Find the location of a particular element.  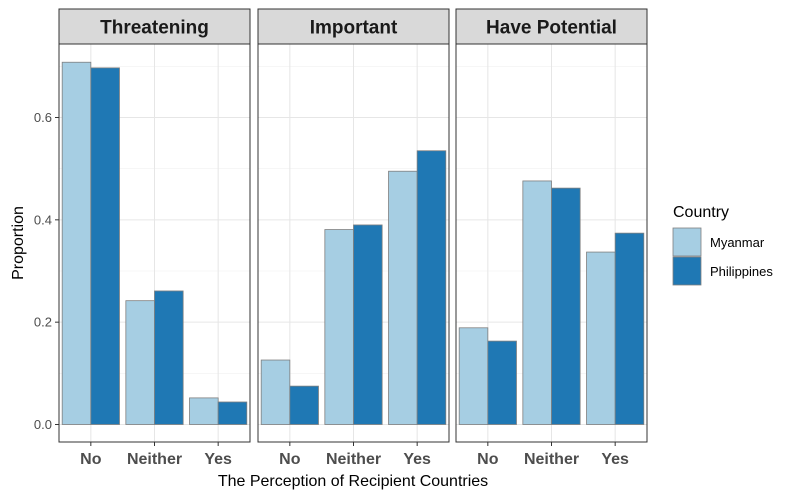

y-tick-label: 0.4 is located at coordinates (43, 219).